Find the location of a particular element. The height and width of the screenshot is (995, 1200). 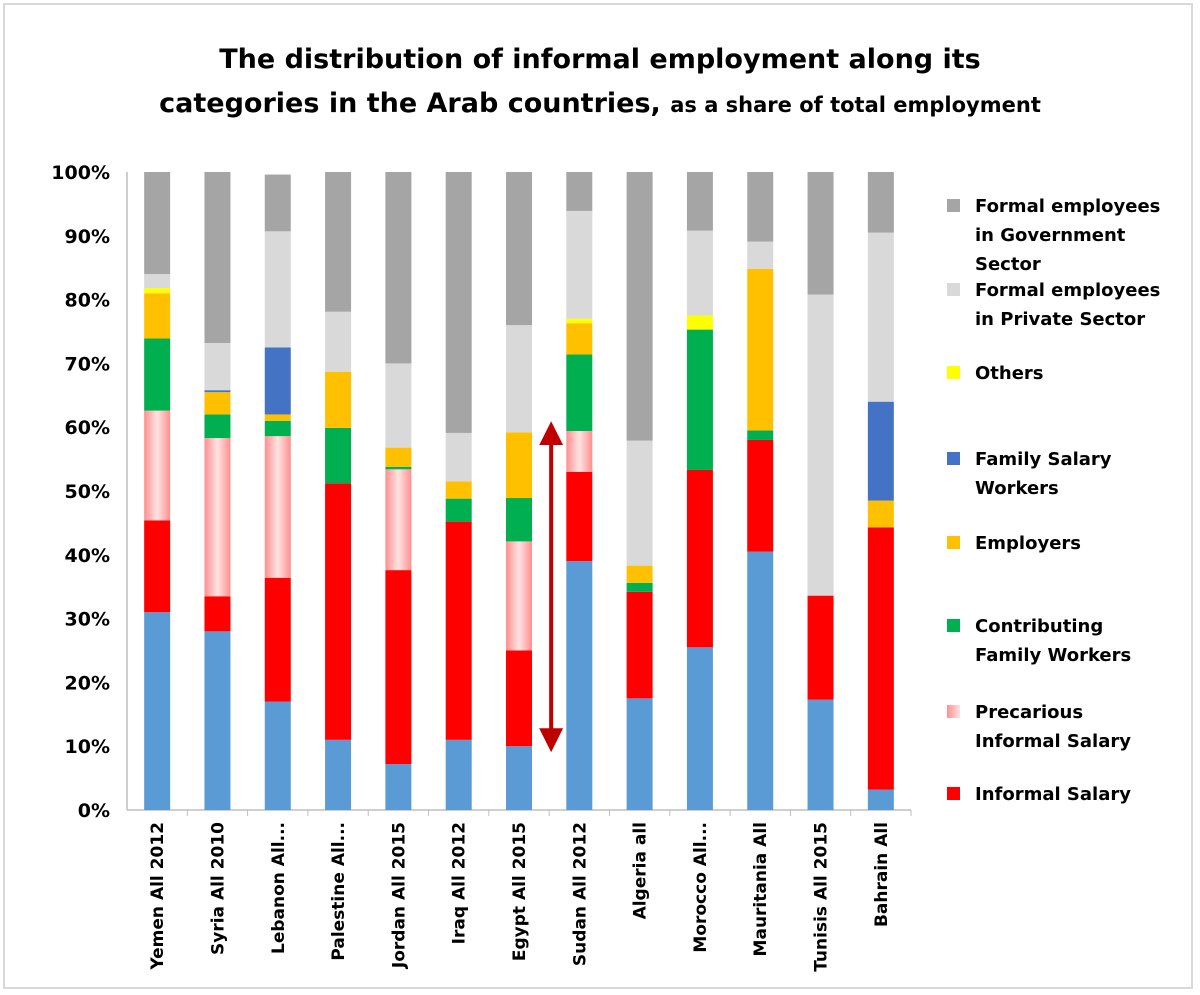

legend-entry: Precarious Informal Salary is located at coordinates (1039, 727).